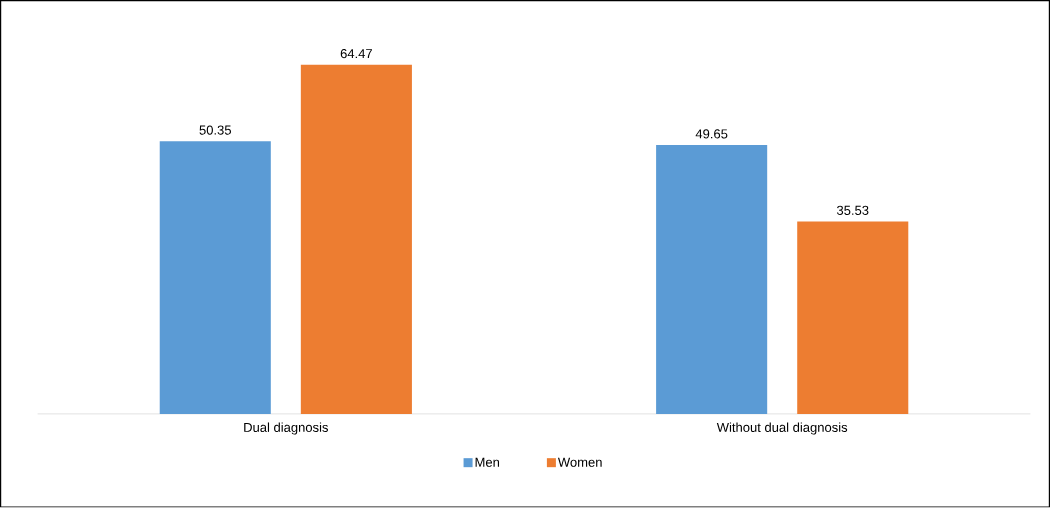 The image size is (1050, 508). What do you see at coordinates (356, 54) in the screenshot?
I see `data-label: 64.47` at bounding box center [356, 54].